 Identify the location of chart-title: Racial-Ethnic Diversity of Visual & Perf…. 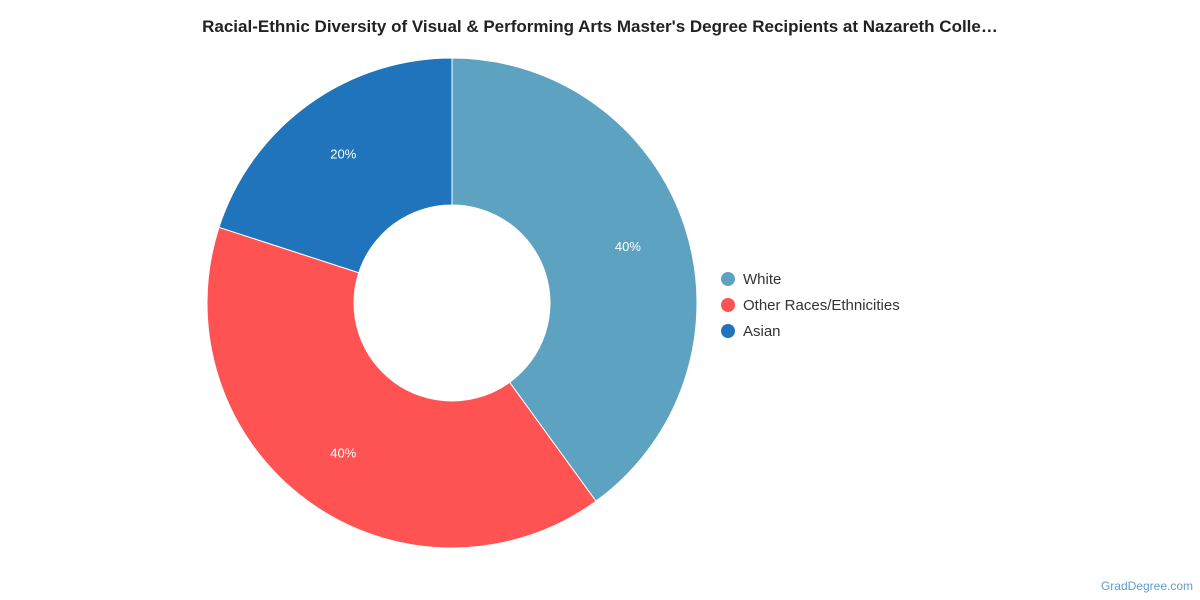
(600, 26).